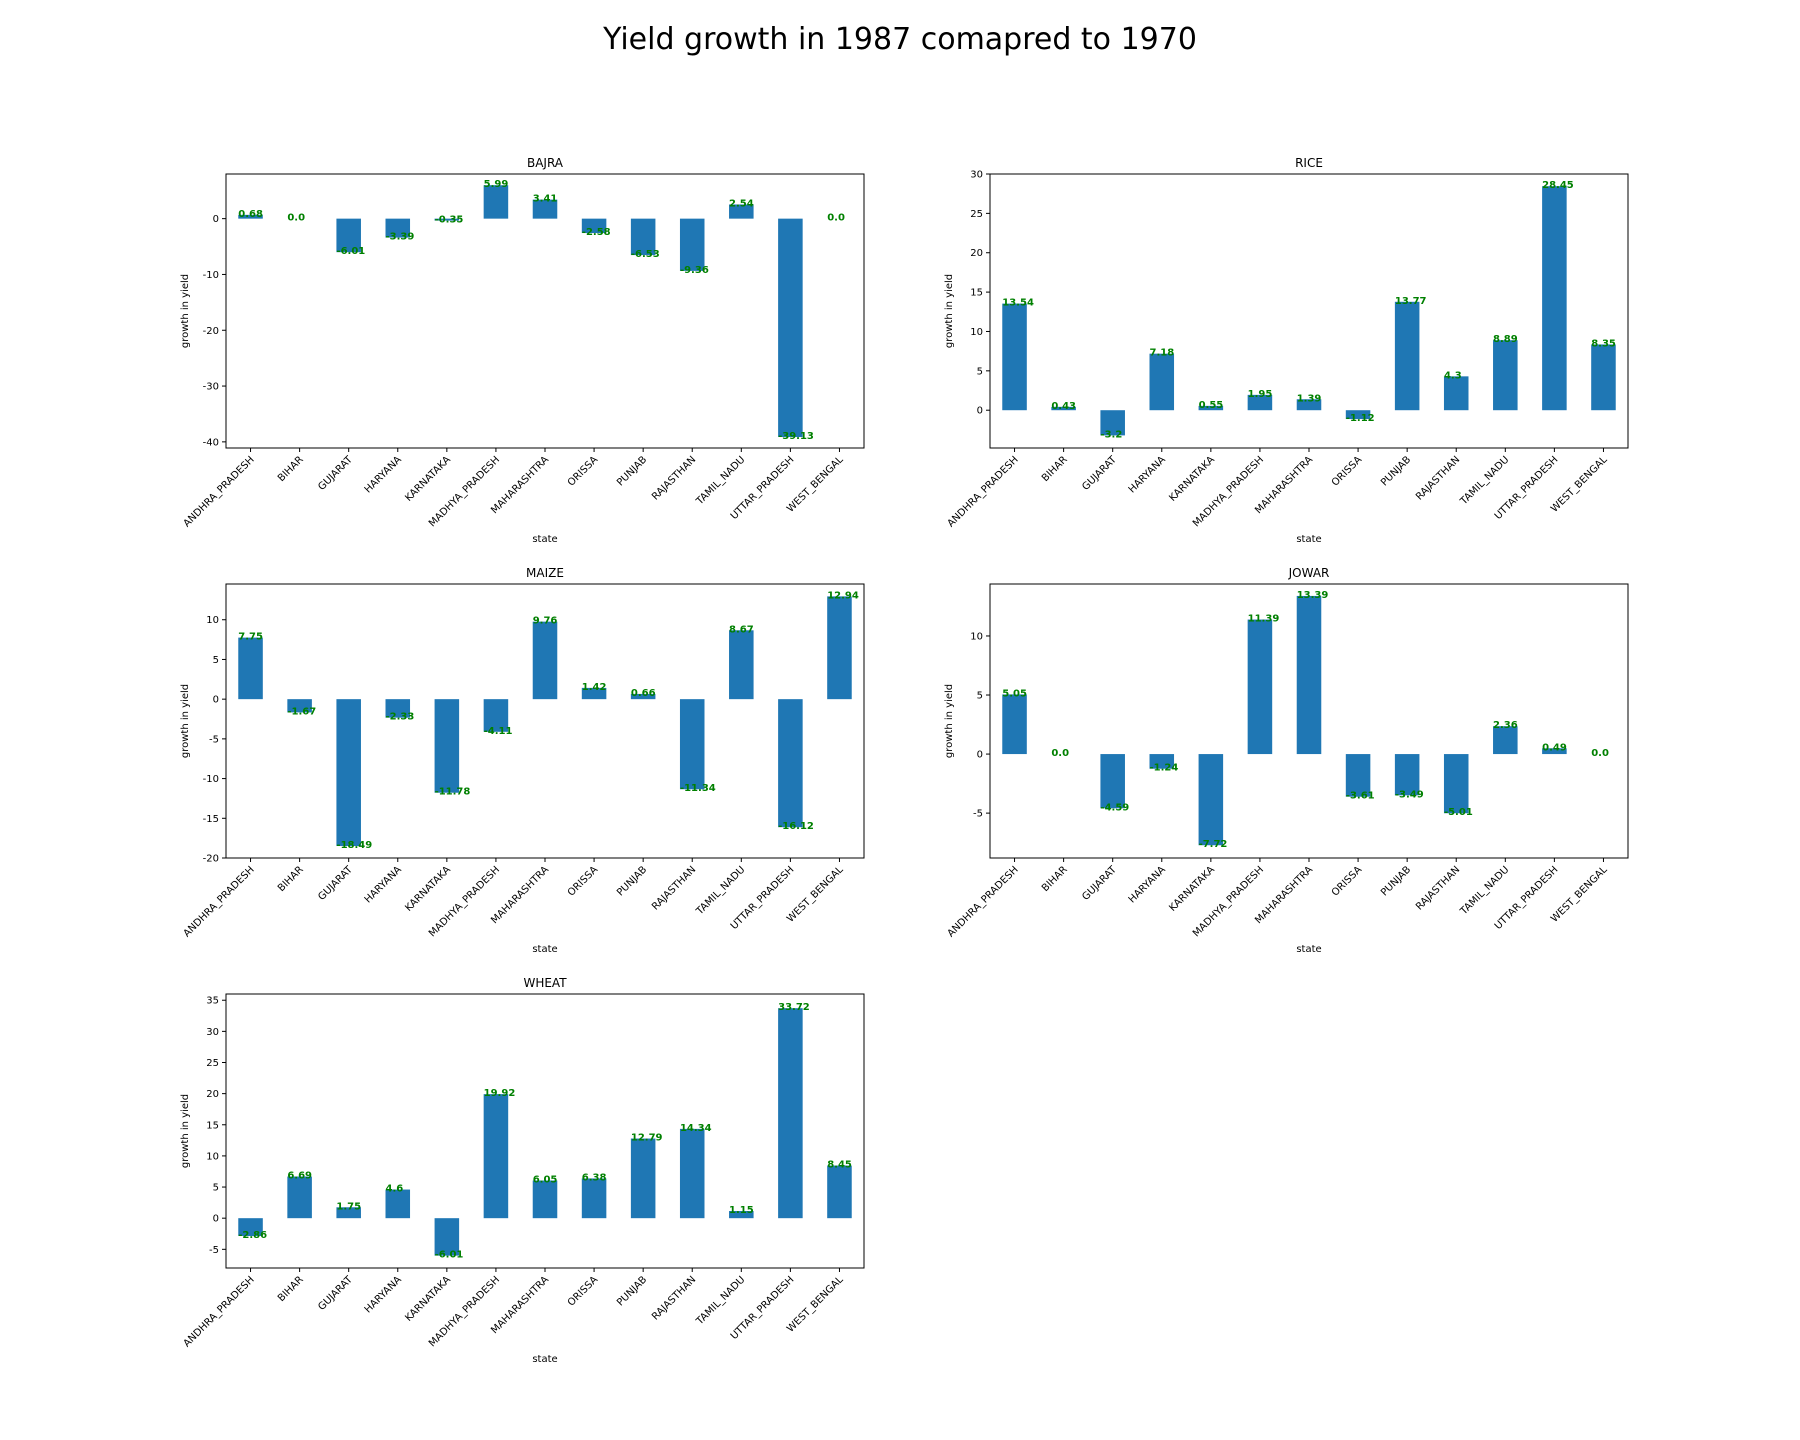 The height and width of the screenshot is (1440, 1800). Describe the element at coordinates (544, 539) in the screenshot. I see `x-axis-label: state` at that location.